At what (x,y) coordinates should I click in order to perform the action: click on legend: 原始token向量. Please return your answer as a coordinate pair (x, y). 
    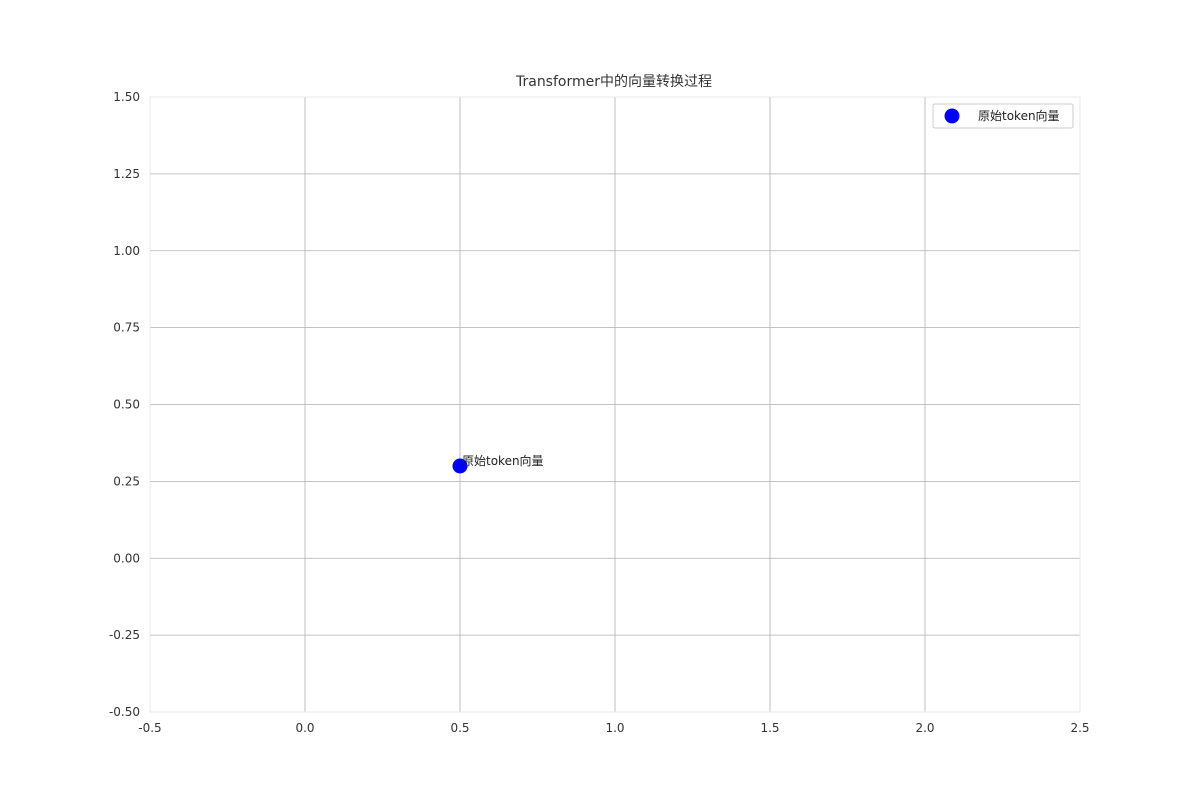
    Looking at the image, I should click on (1003, 116).